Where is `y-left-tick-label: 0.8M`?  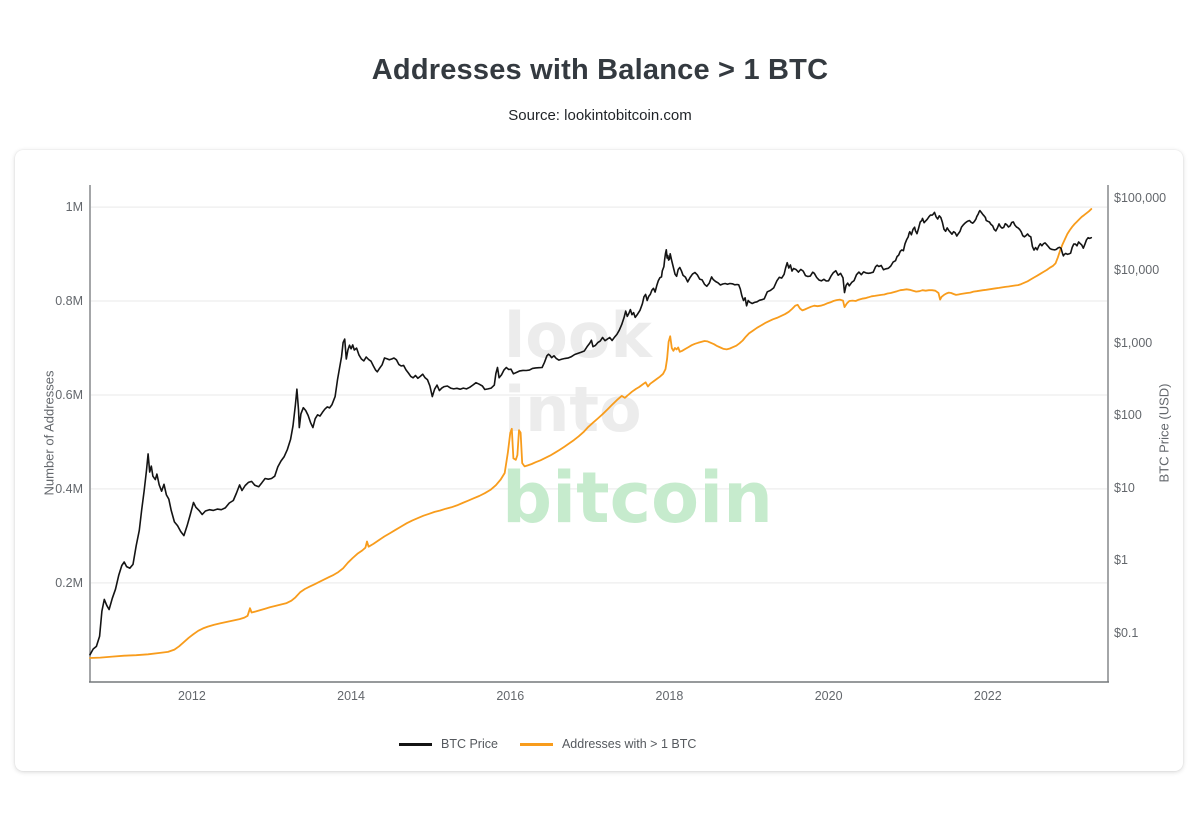 y-left-tick-label: 0.8M is located at coordinates (69, 301).